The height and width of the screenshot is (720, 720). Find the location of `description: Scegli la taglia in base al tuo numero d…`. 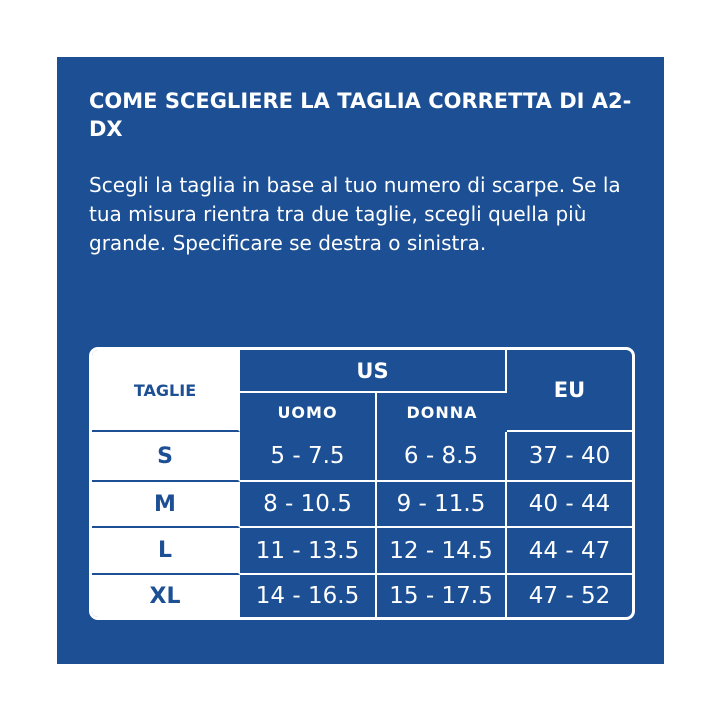

description: Scegli la taglia in base al tuo numero d… is located at coordinates (355, 214).